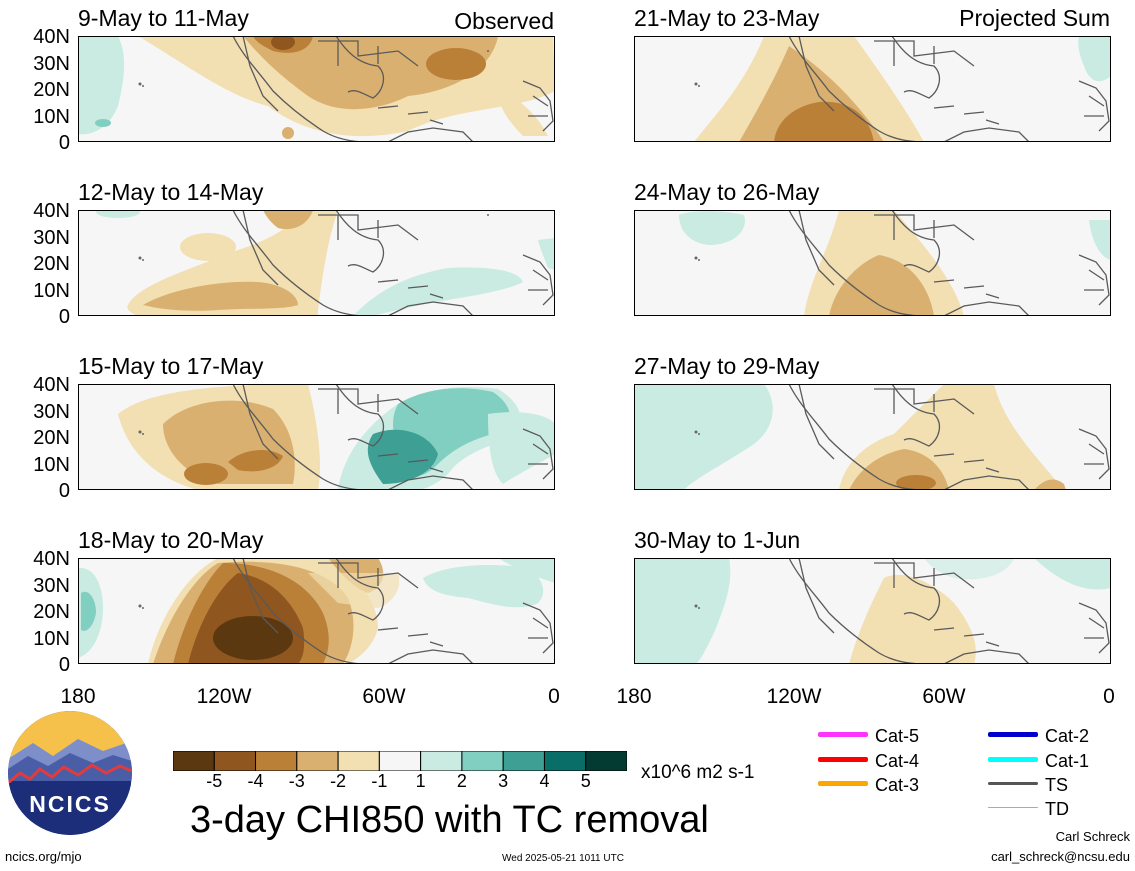  What do you see at coordinates (717, 540) in the screenshot?
I see `panel-title: 30-May to 1-Jun` at bounding box center [717, 540].